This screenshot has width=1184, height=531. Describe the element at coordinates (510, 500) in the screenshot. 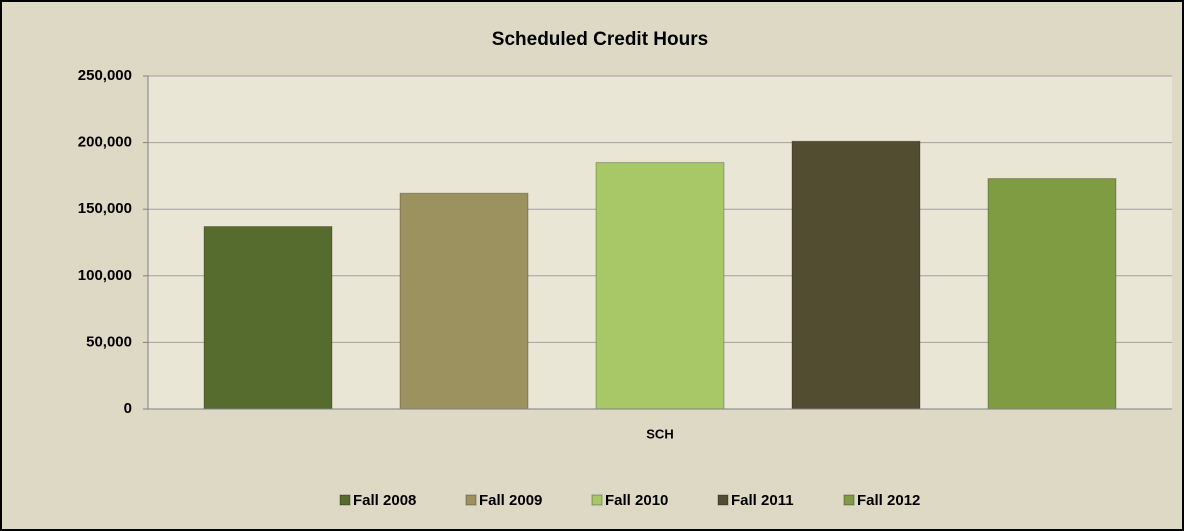

I see `legend-label: Fall 2009` at that location.